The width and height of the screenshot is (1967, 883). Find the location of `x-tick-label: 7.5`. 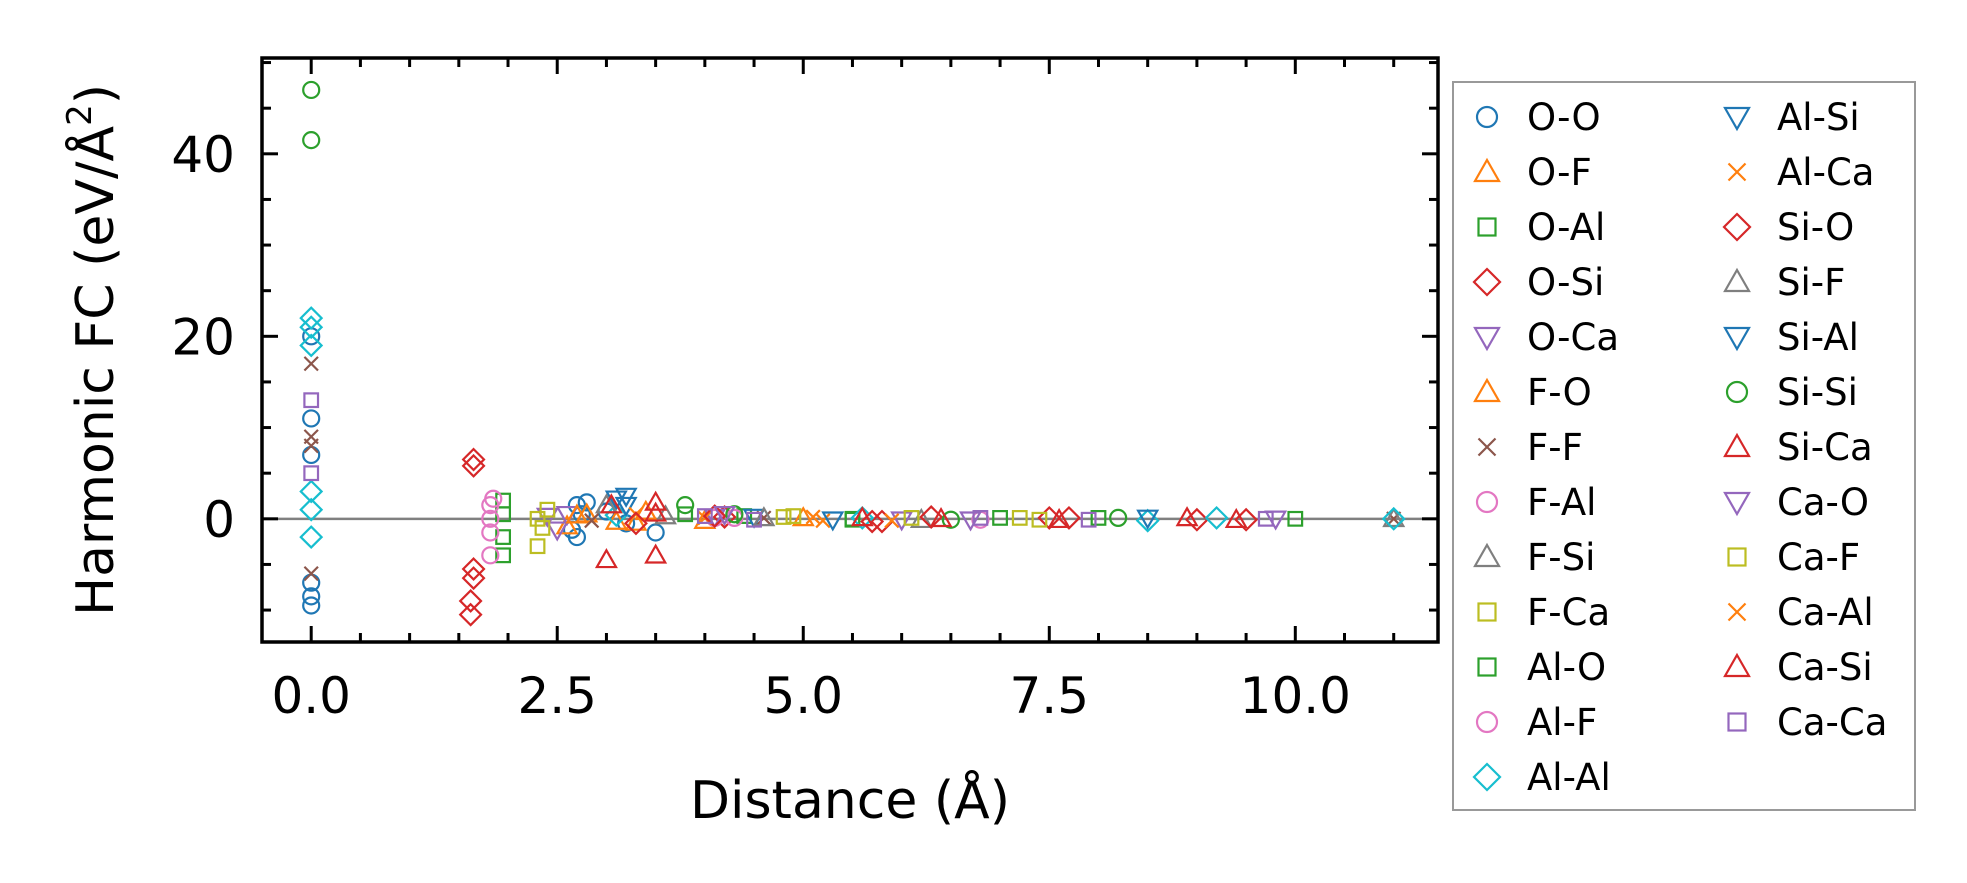

x-tick-label: 7.5 is located at coordinates (1050, 696).